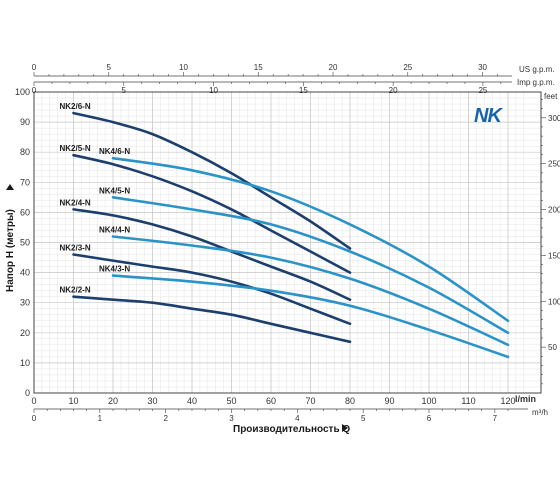 The image size is (560, 504). Describe the element at coordinates (114, 190) in the screenshot. I see `curve-label-nk4-5-n: NK4/5-N` at that location.